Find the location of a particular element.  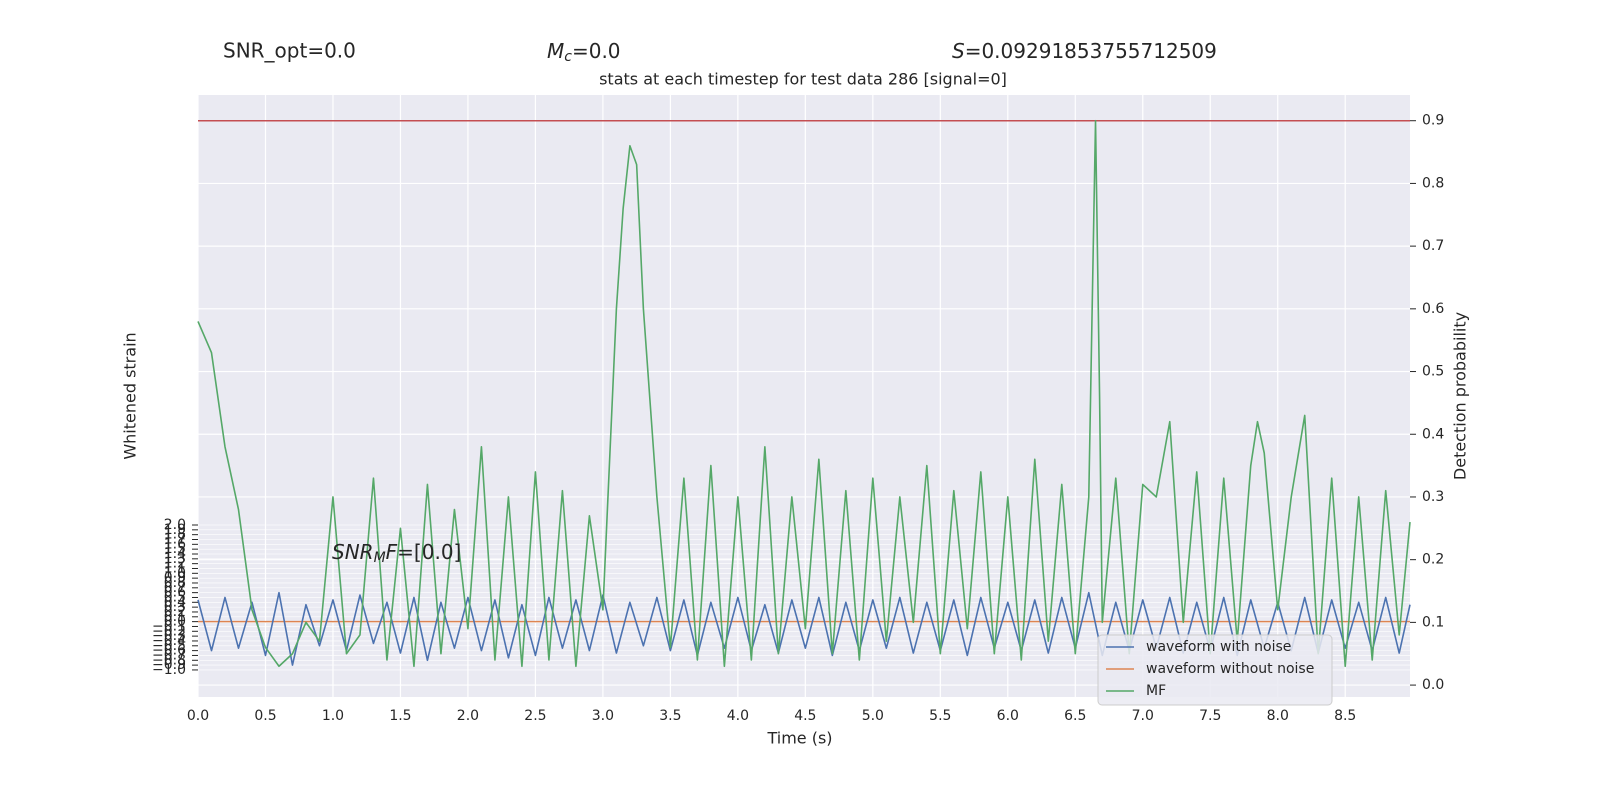

x-tick-label: 4.5 is located at coordinates (805, 716).